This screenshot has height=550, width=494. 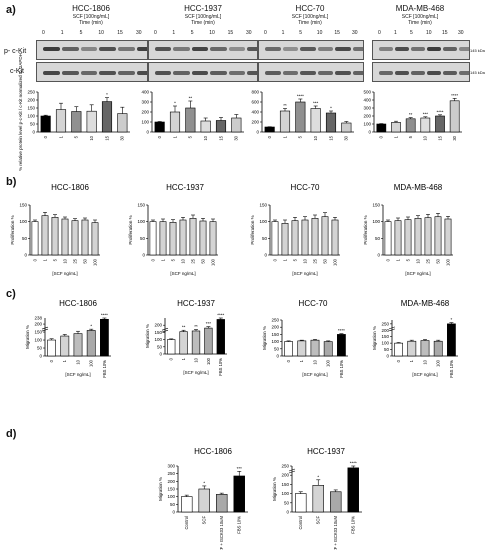 I want to click on x-axis-label: [SCF ng/mL], so click(x=424, y=374).